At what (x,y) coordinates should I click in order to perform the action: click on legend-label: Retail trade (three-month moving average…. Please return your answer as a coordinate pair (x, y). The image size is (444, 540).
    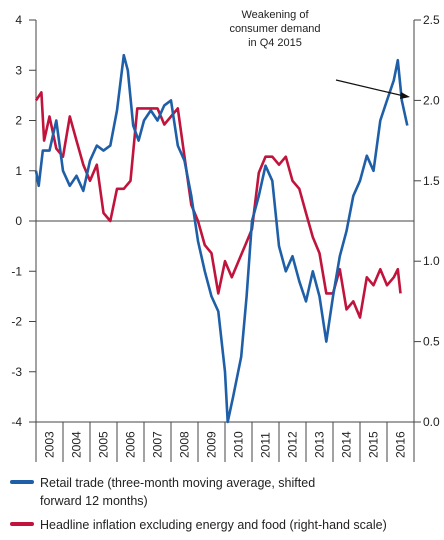
    Looking at the image, I should click on (178, 492).